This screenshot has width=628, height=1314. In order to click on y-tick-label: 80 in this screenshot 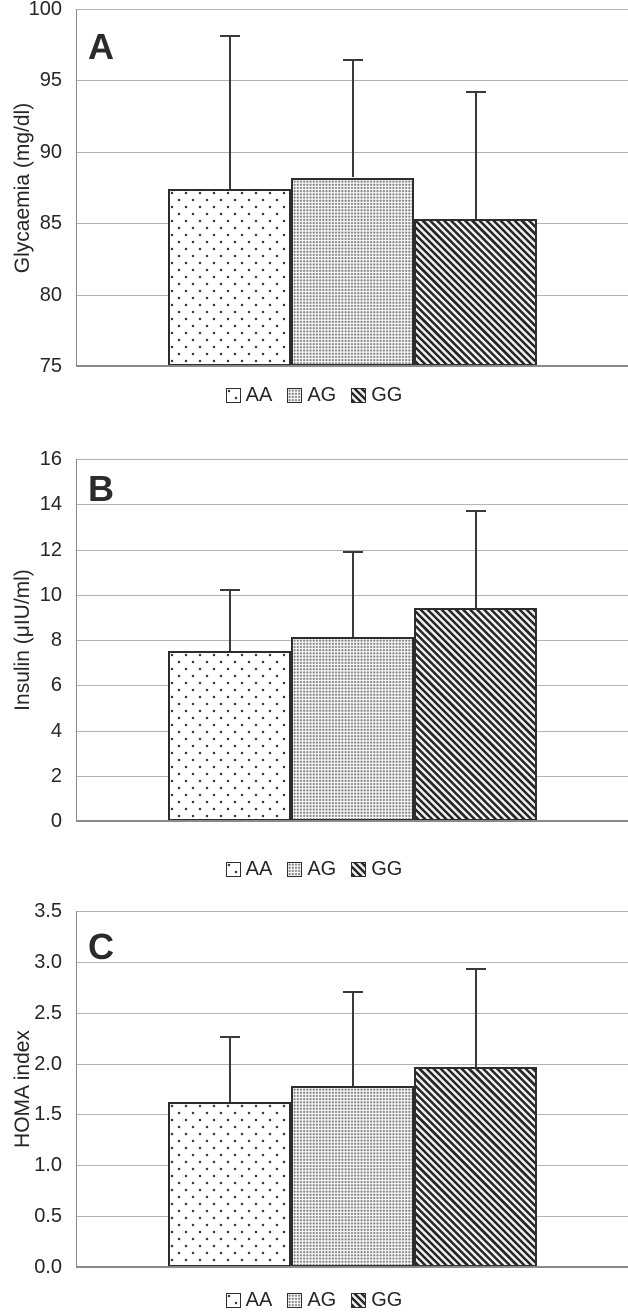, I will do `click(50, 294)`.